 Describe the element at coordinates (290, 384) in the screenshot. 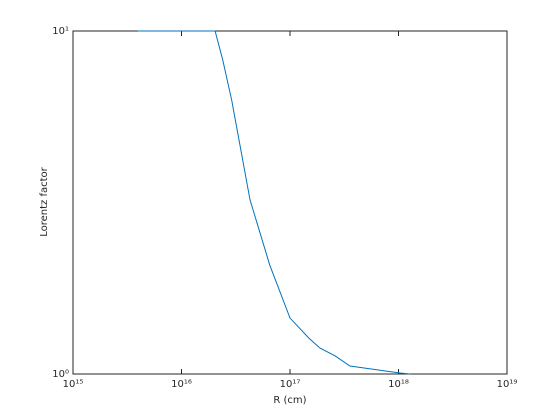

I see `x-tick-label: 10¹⁷` at that location.